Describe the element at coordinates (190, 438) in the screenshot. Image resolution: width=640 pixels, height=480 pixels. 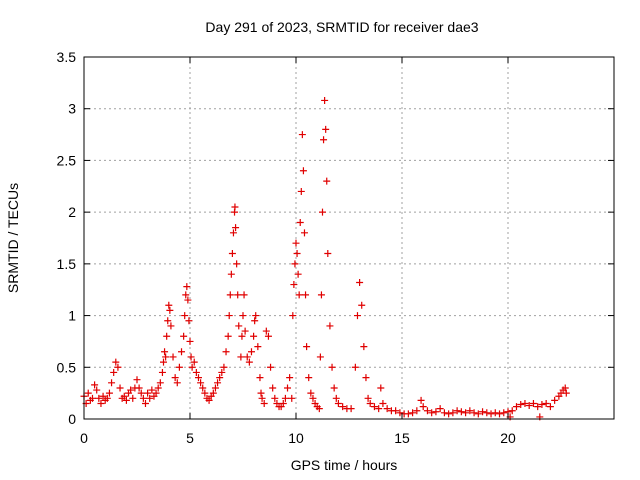
I see `x-tick-label: 5` at that location.